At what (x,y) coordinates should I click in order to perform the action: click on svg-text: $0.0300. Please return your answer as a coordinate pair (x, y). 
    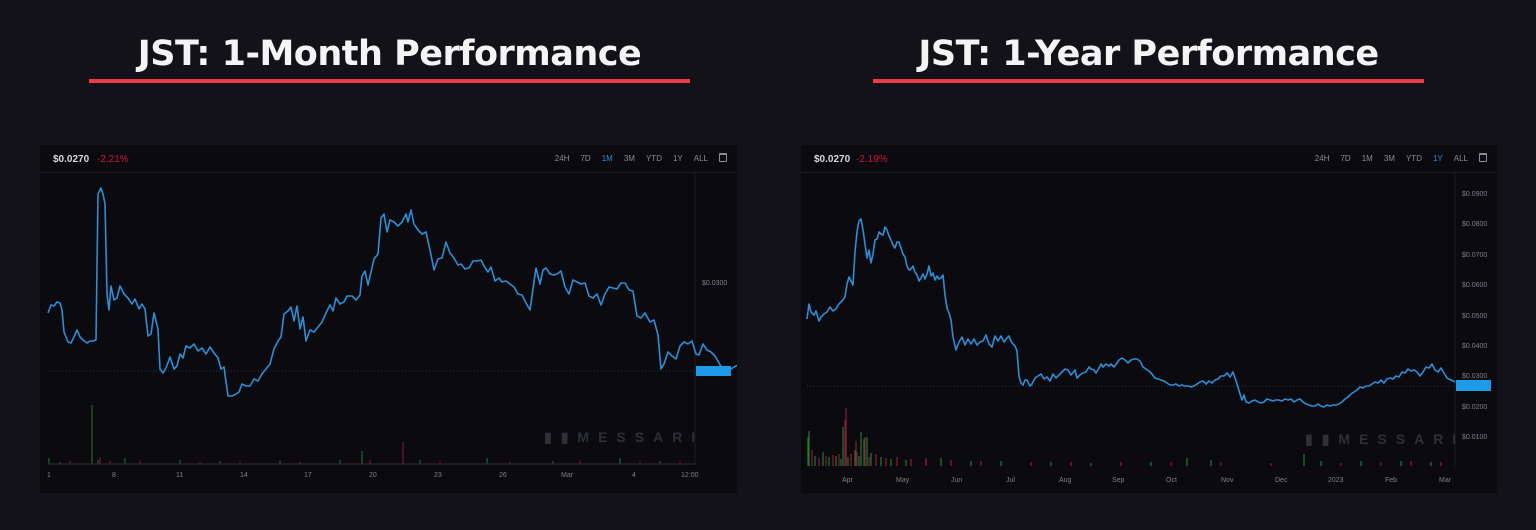
    Looking at the image, I should click on (1474, 376).